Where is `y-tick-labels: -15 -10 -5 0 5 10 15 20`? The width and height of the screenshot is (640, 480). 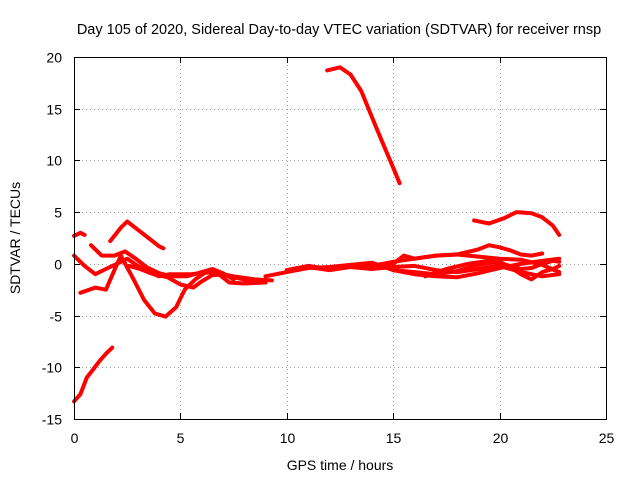
y-tick-labels: -15 -10 -5 0 5 10 15 20 is located at coordinates (52, 239).